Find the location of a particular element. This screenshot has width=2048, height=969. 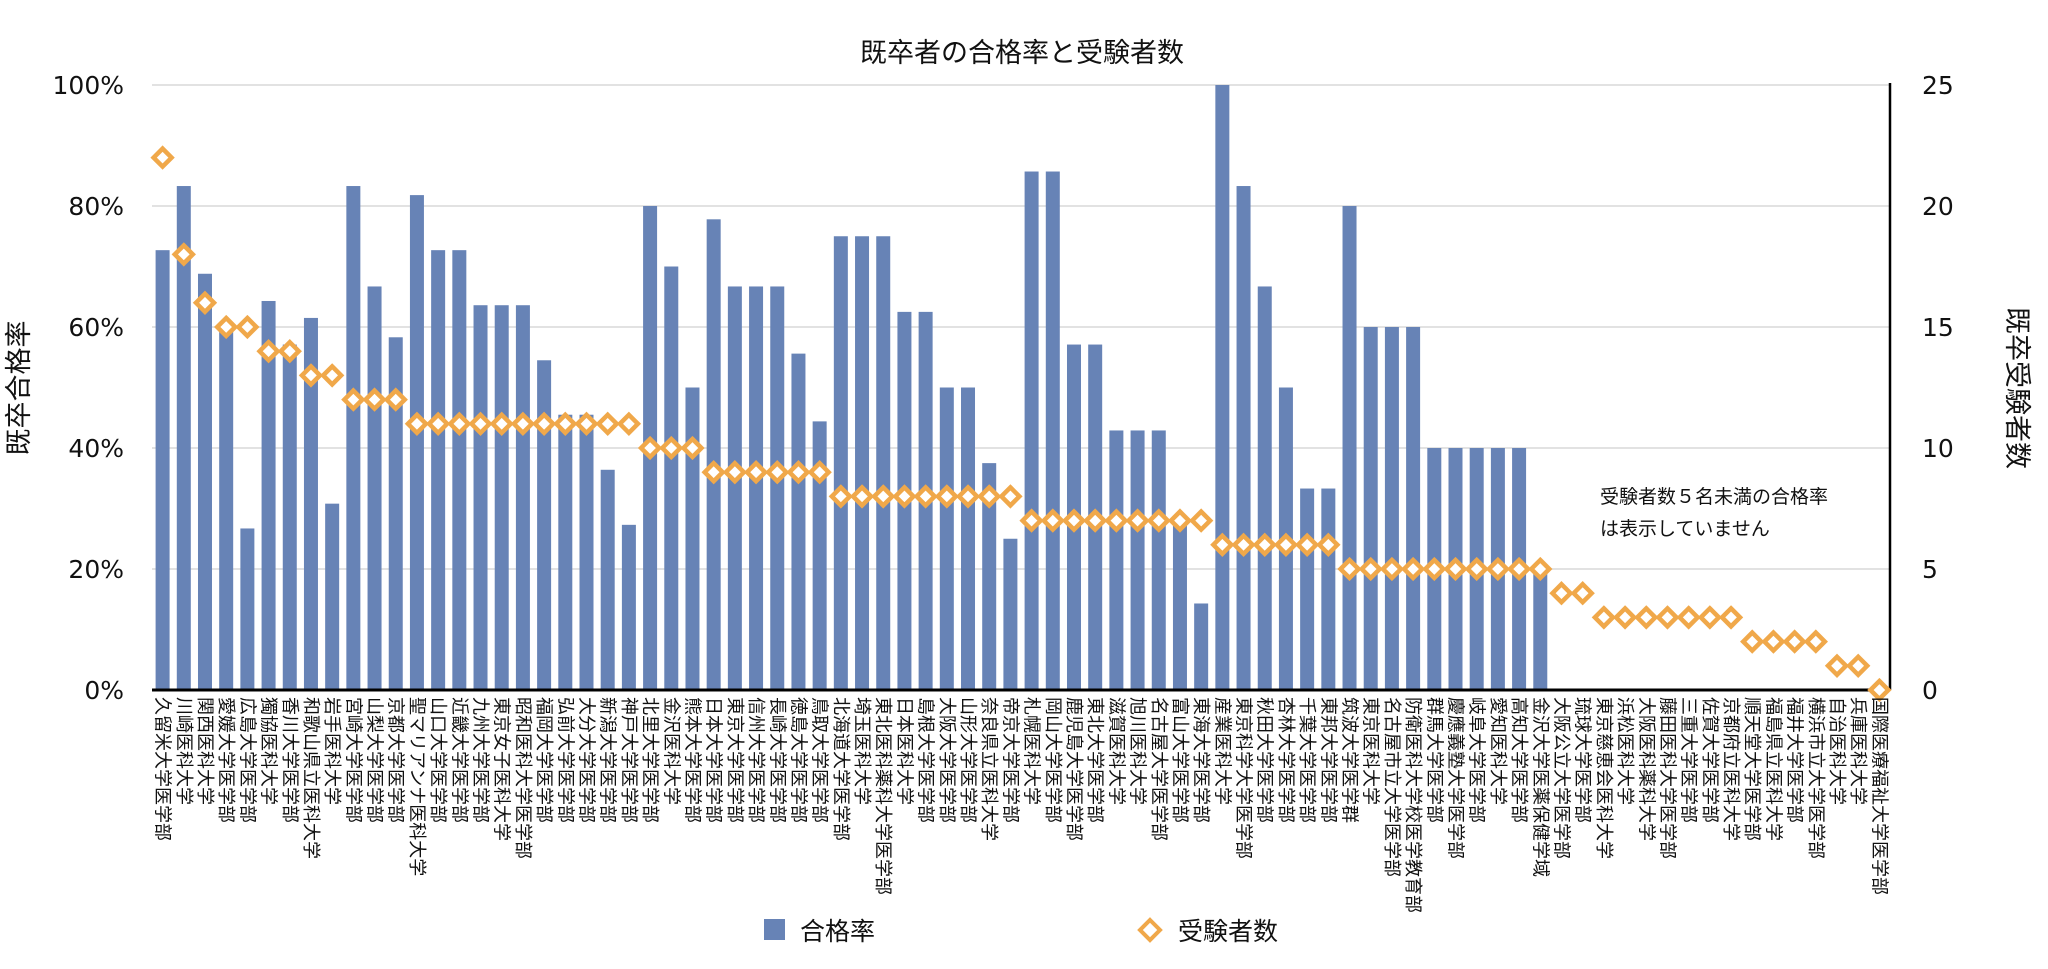

category-label: 京都大学医学部 is located at coordinates (395, 760).